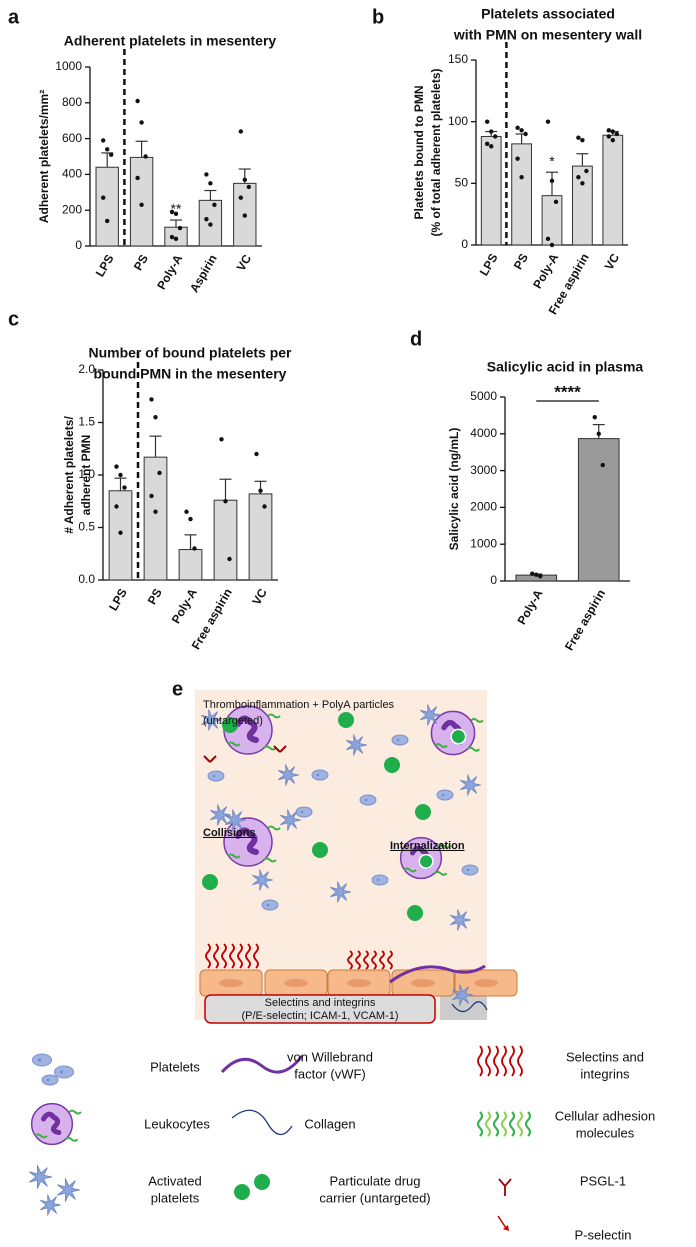  What do you see at coordinates (247, 841) in the screenshot?
I see `leukocyte-nucleus` at bounding box center [247, 841].